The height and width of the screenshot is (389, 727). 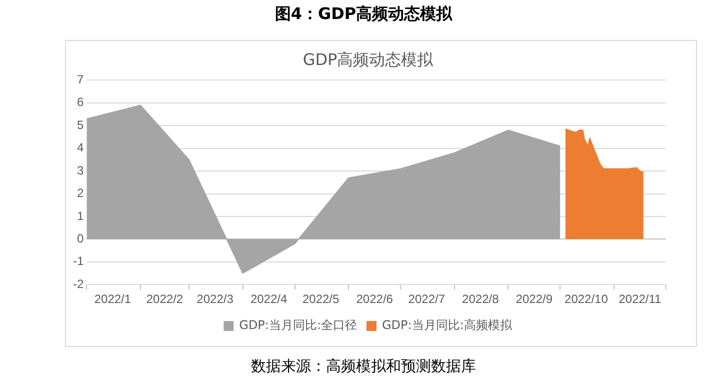 What do you see at coordinates (78, 283) in the screenshot?
I see `y-tick-label: -2` at bounding box center [78, 283].